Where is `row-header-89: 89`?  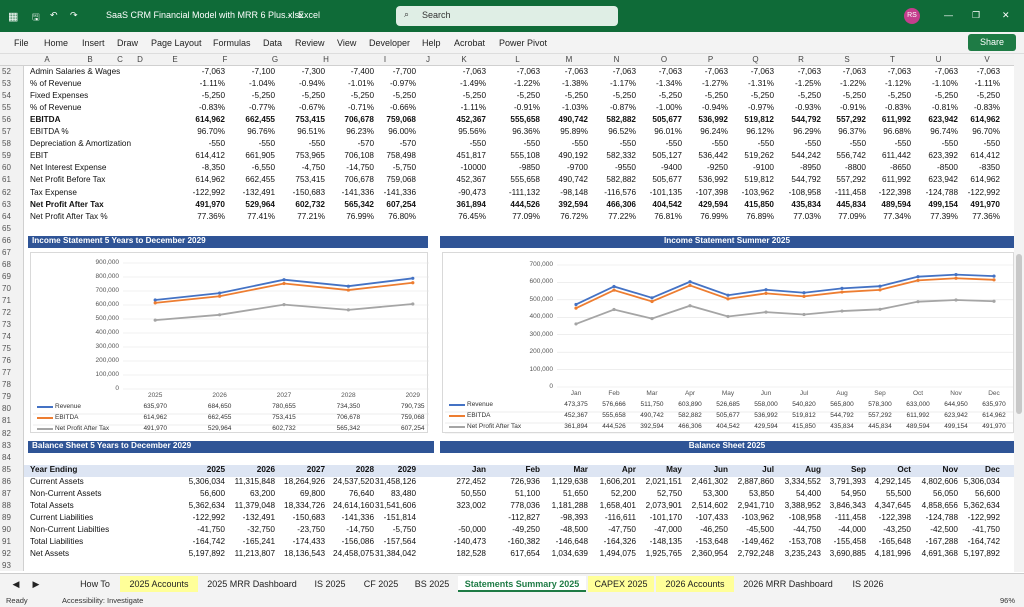 row-header-89: 89 is located at coordinates (6, 517).